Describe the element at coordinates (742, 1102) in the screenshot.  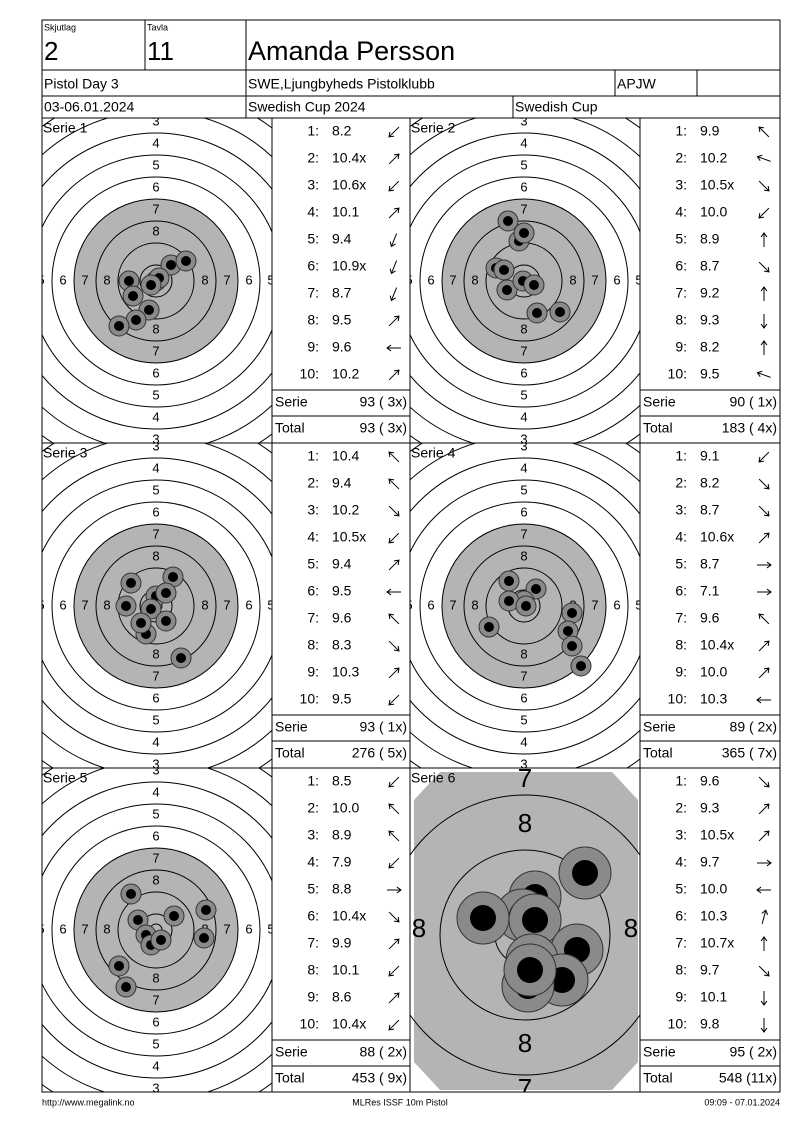
I see `footer-right: 09:09 - 07.01.2024` at that location.